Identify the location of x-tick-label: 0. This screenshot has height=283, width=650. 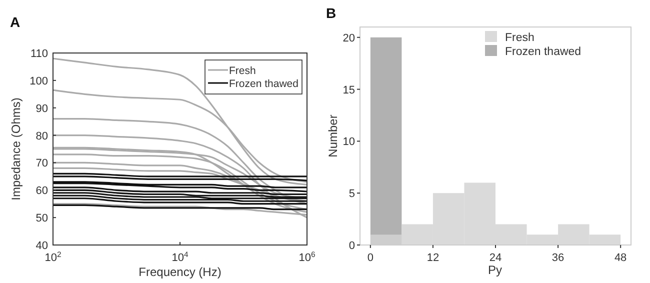
(370, 258).